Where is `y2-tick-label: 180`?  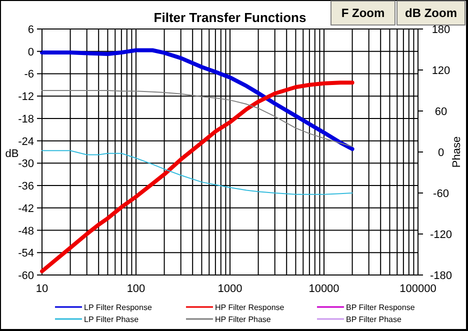
y2-tick-label: 180 is located at coordinates (441, 30).